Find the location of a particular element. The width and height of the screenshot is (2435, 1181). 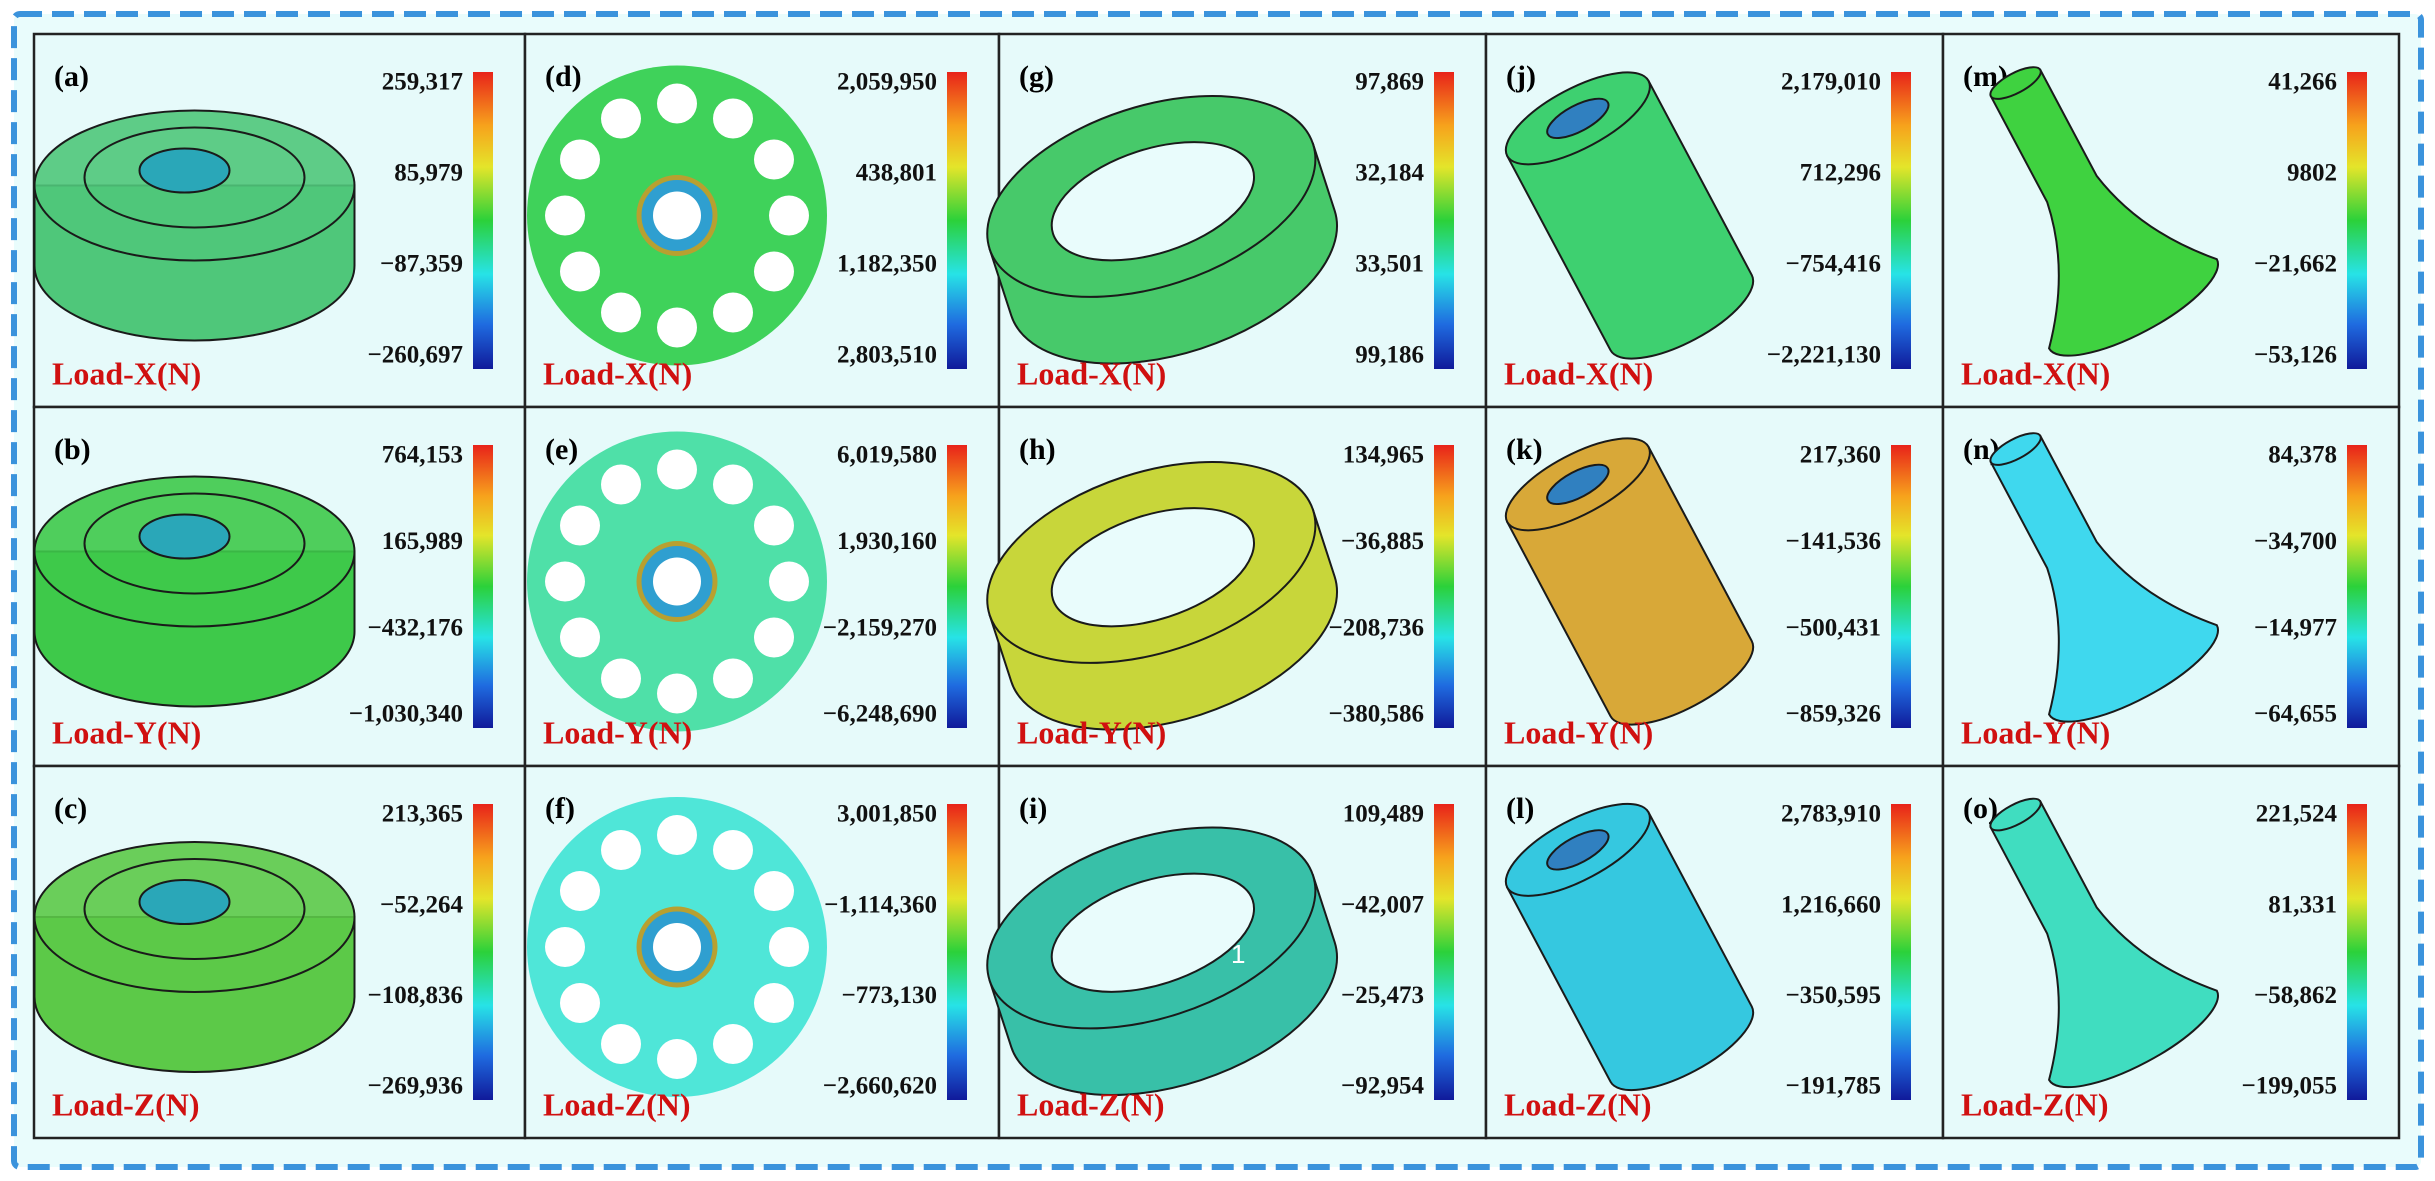

scale-label: −2,159,270 is located at coordinates (880, 627).